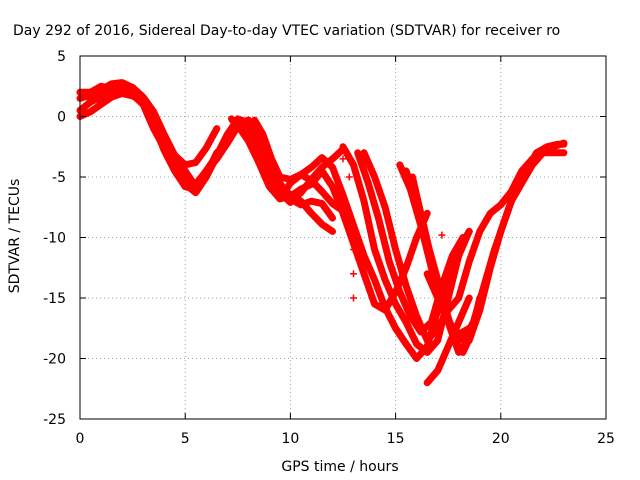 This screenshot has width=640, height=480. What do you see at coordinates (61, 118) in the screenshot?
I see `y-tick-label: 0` at bounding box center [61, 118].